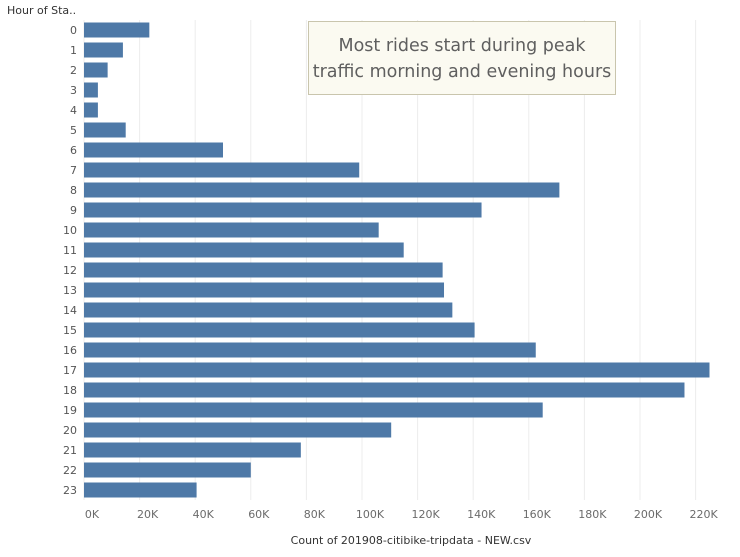  Describe the element at coordinates (70, 370) in the screenshot. I see `row-label-hour-17: 17` at that location.